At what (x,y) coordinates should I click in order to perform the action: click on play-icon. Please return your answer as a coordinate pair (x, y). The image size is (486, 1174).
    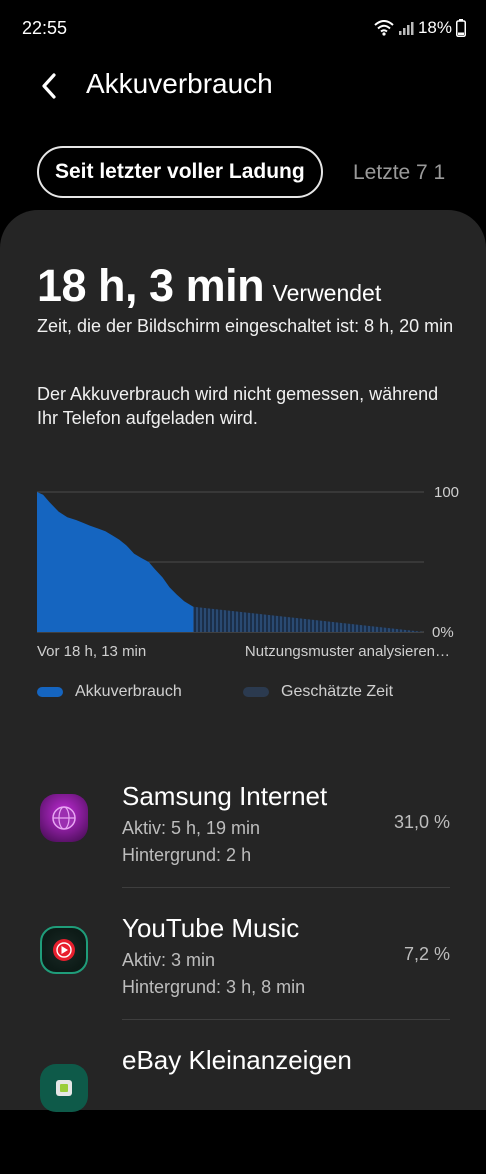
    Looking at the image, I should click on (64, 950).